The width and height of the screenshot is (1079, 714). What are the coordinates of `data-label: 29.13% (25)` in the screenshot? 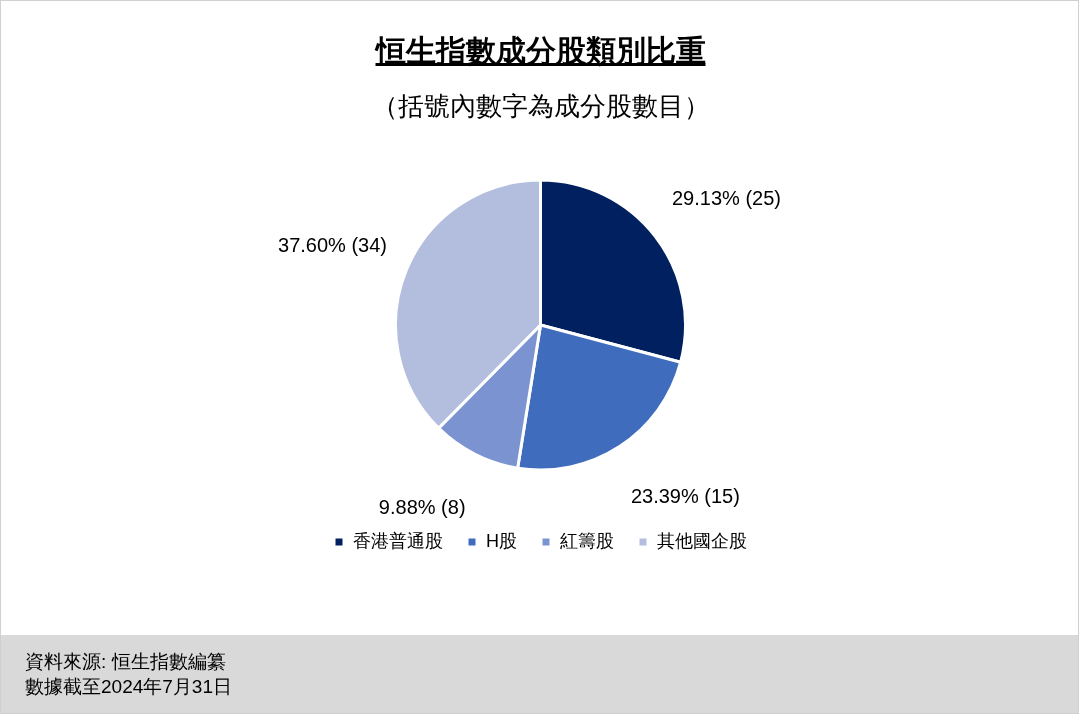 It's located at (726, 197).